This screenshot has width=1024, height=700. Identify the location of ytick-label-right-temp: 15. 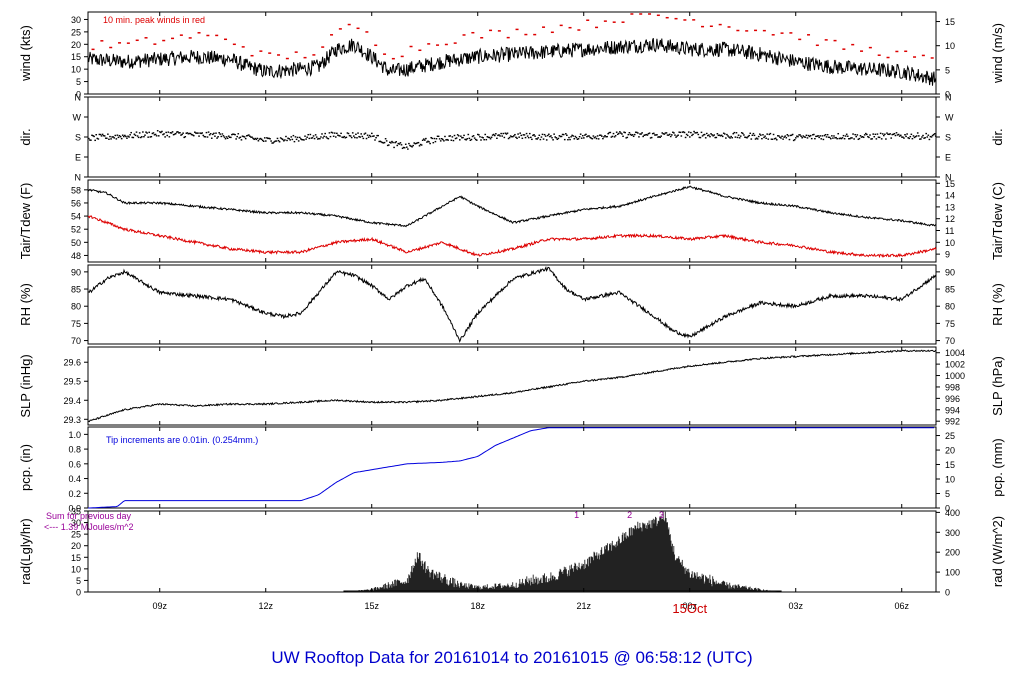
(950, 184).